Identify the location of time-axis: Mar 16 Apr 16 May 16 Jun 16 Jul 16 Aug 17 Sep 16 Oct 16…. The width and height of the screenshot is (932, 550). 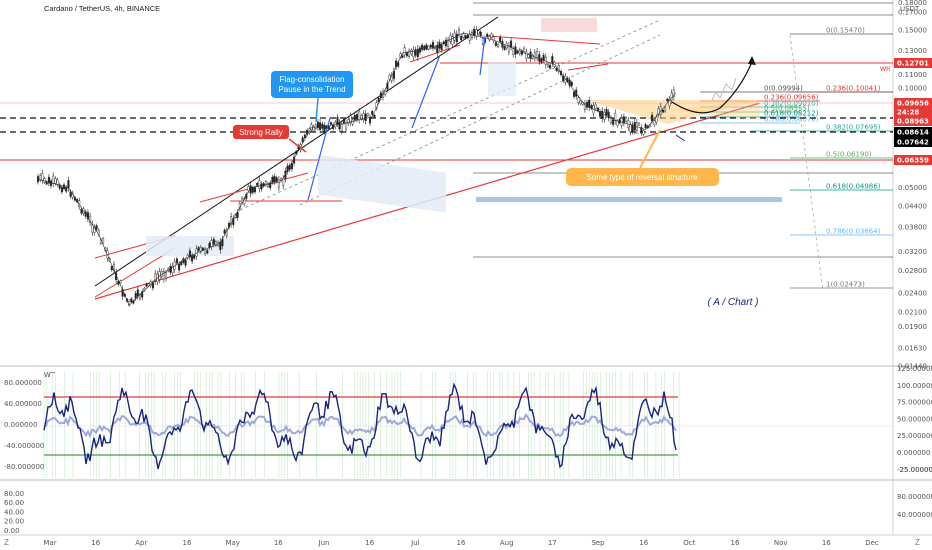
(461, 543).